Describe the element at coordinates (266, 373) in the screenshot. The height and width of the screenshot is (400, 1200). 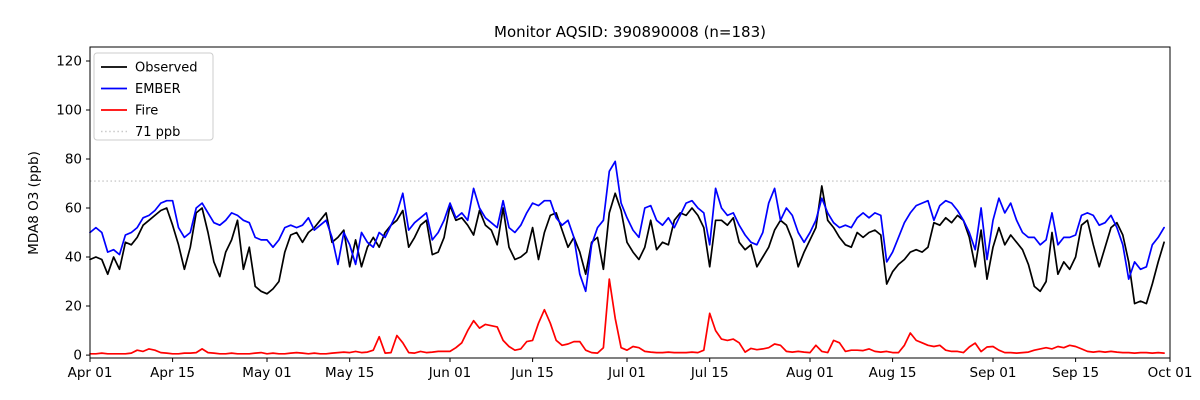
I see `x-tick-label: May 01` at that location.